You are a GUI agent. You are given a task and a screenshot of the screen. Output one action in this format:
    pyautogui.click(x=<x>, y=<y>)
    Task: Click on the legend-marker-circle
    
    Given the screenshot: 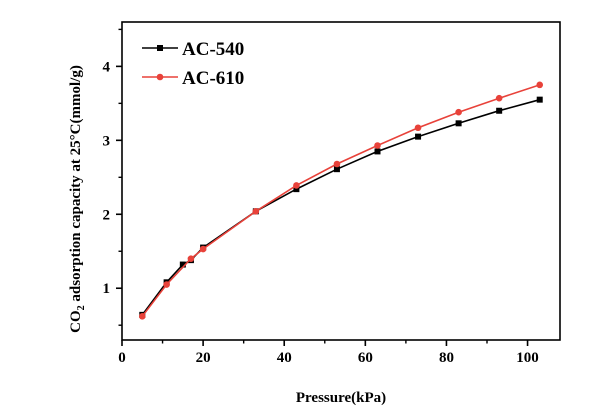 What is the action you would take?
    pyautogui.click(x=160, y=77)
    